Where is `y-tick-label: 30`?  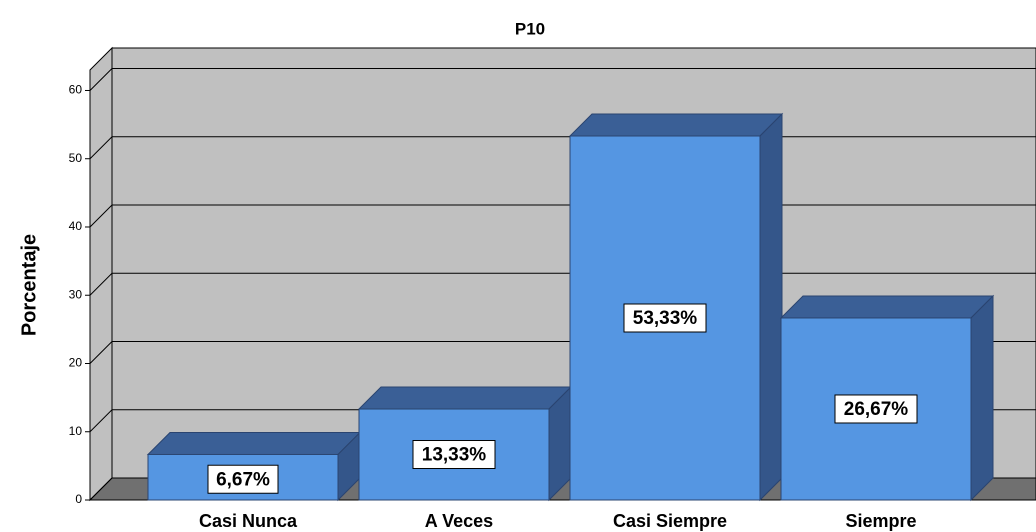 y-tick-label: 30 is located at coordinates (76, 294).